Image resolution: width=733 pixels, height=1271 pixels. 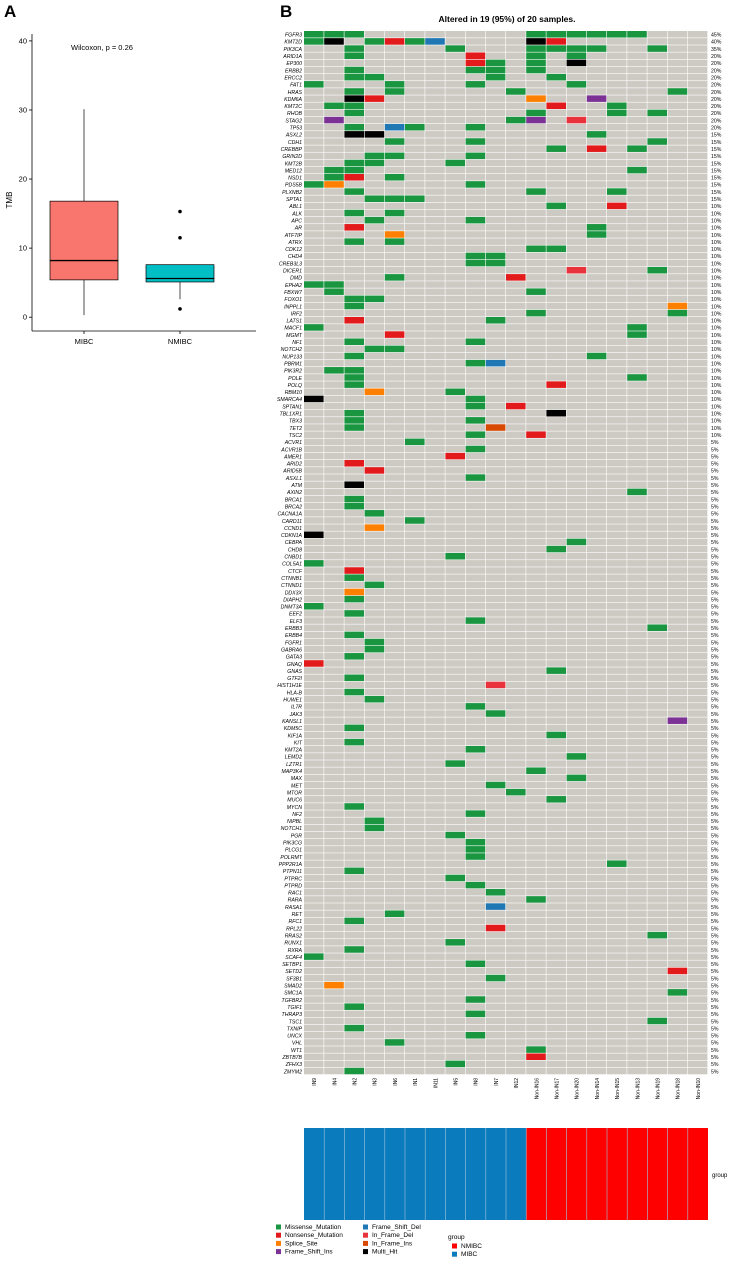 I want to click on gene-label: MUC6, so click(x=294, y=801).